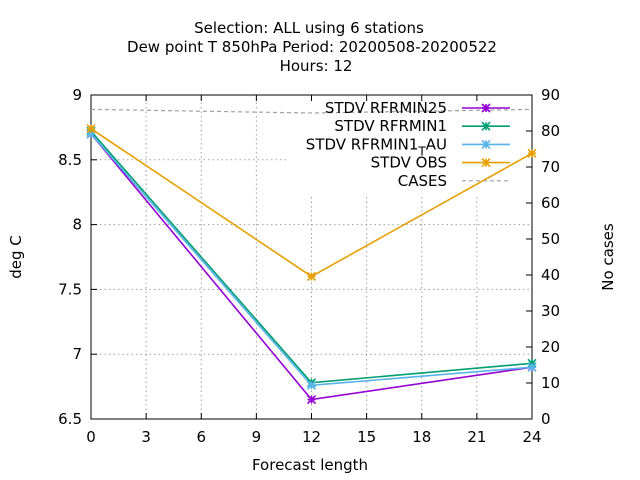  Describe the element at coordinates (77, 225) in the screenshot. I see `y-tick-label: 8` at that location.